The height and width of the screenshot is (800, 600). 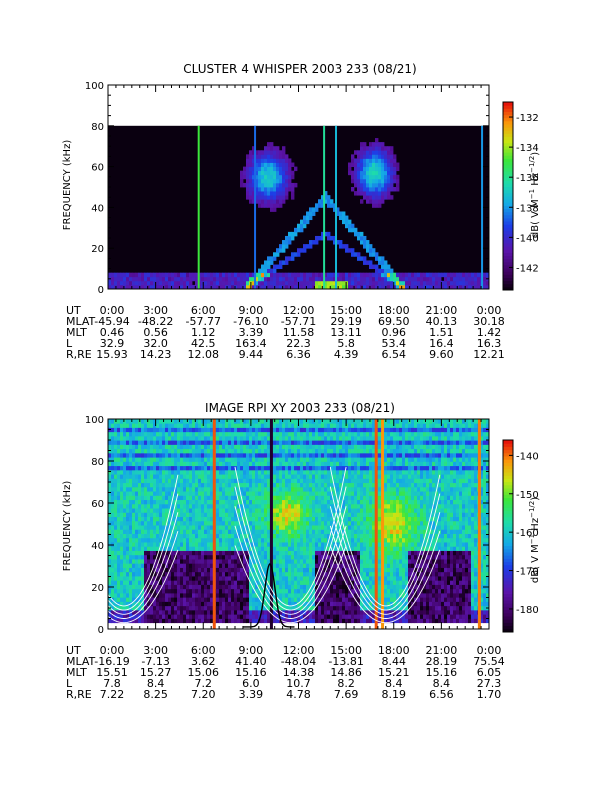 I want to click on ephemeris-cell: 6.56, so click(x=441, y=694).